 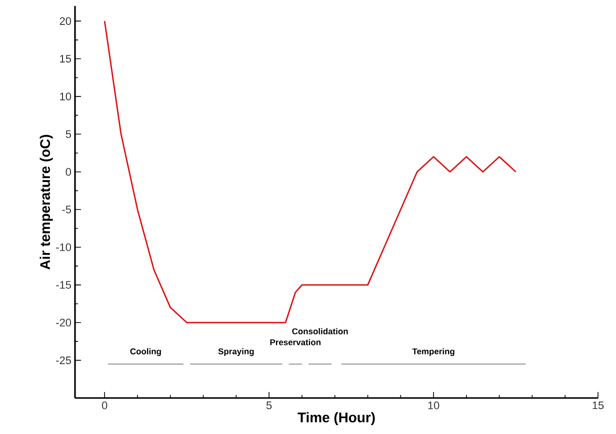 What do you see at coordinates (434, 406) in the screenshot?
I see `x-tick-label: 10` at bounding box center [434, 406].